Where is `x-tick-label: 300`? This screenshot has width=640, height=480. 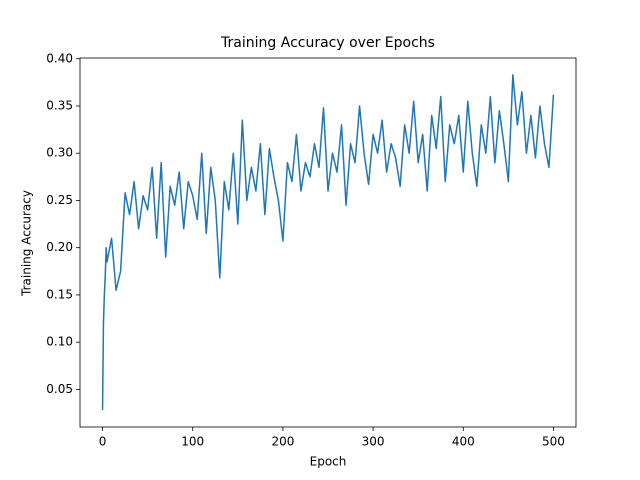 x-tick-label: 300 is located at coordinates (373, 442).